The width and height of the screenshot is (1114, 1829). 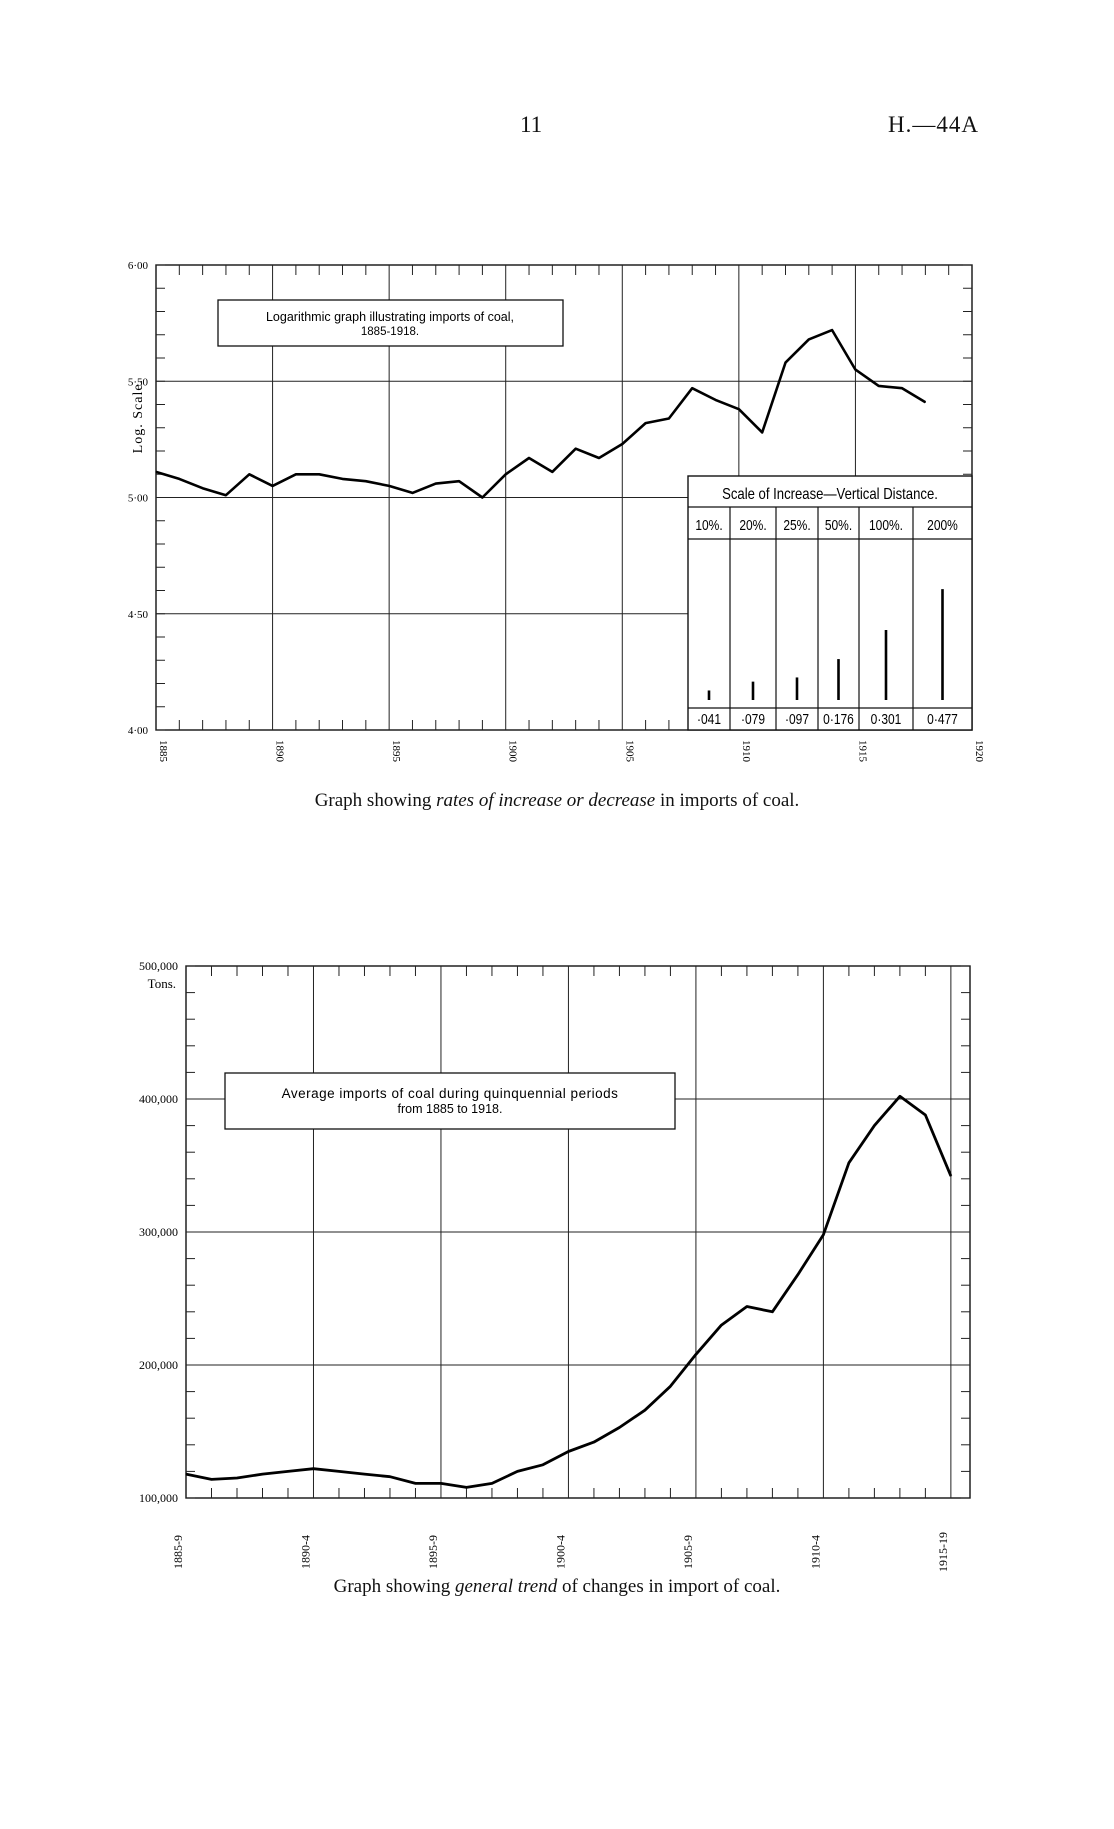 I want to click on chart-title-line2: 1885-1918., so click(x=390, y=332).